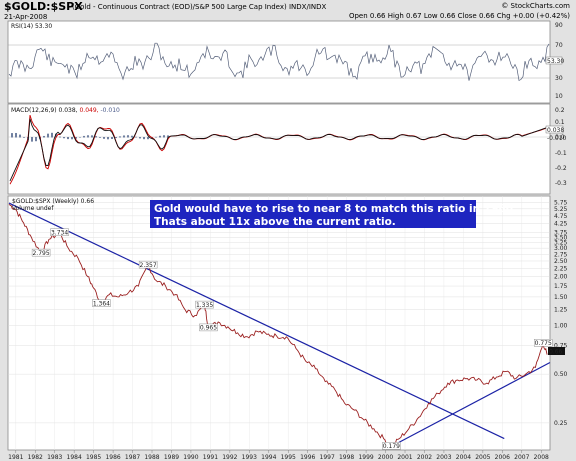  Describe the element at coordinates (443, 457) in the screenshot. I see `x-tick-label: 2003` at that location.